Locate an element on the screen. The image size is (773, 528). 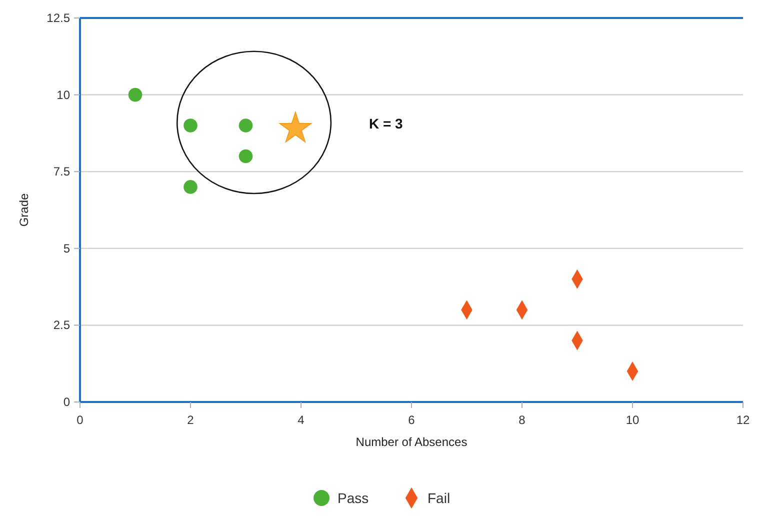
y-tick-label: 0 is located at coordinates (66, 402).